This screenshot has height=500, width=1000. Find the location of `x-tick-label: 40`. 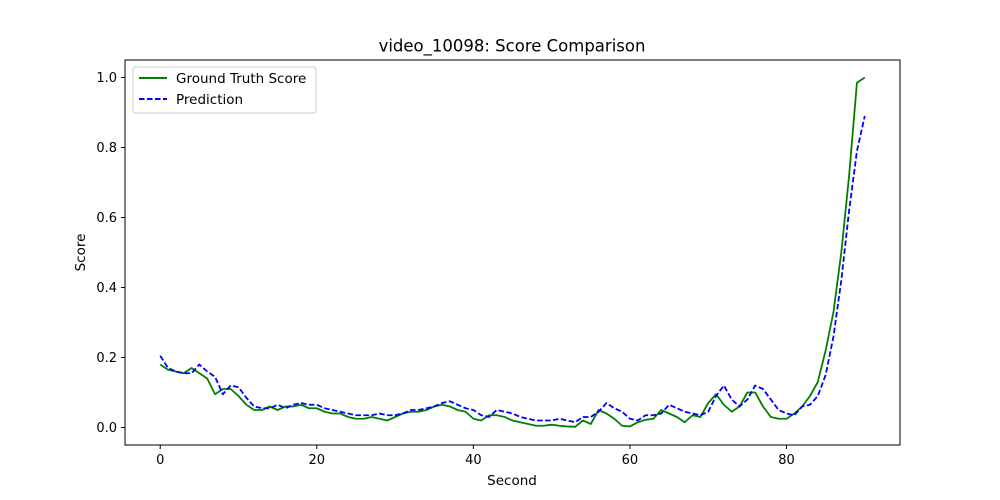

x-tick-label: 40 is located at coordinates (473, 460).